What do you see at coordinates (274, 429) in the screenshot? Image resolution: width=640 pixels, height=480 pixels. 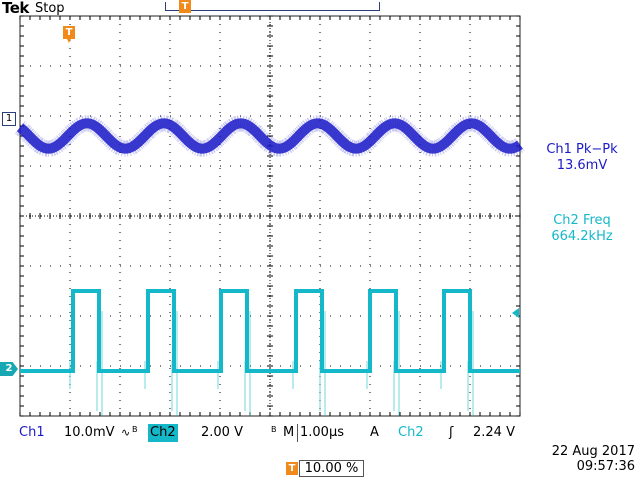 I see `ch2-bandwidth-icon: B` at bounding box center [274, 429].